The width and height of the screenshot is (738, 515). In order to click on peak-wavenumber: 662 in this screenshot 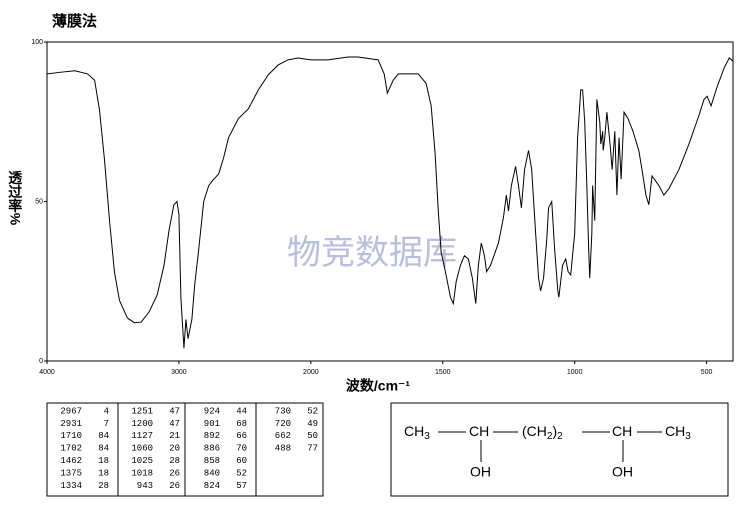, I will do `click(283, 436)`.